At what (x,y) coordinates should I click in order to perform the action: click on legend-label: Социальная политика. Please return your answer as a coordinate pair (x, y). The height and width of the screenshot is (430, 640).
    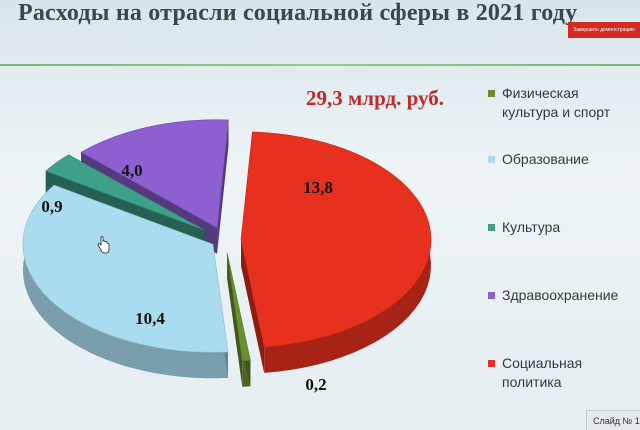
    Looking at the image, I should click on (542, 372).